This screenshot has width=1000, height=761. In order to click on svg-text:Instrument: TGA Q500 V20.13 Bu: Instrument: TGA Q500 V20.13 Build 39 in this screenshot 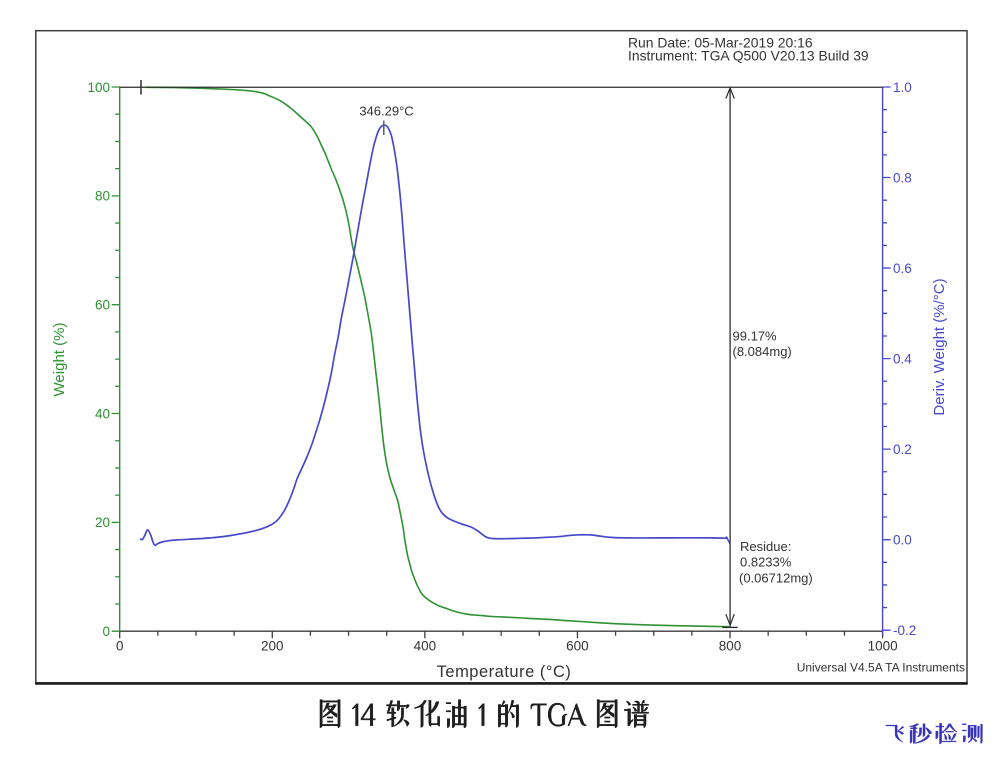, I will do `click(748, 56)`.